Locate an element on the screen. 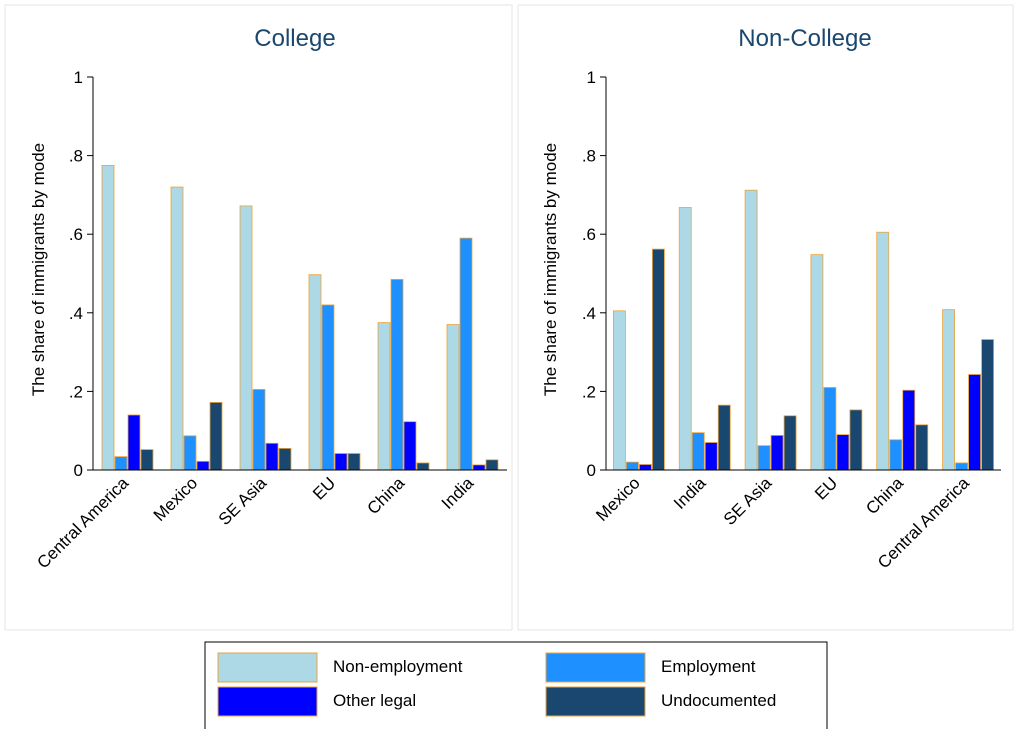 The height and width of the screenshot is (734, 1017). chart-title: Non-College is located at coordinates (804, 38).